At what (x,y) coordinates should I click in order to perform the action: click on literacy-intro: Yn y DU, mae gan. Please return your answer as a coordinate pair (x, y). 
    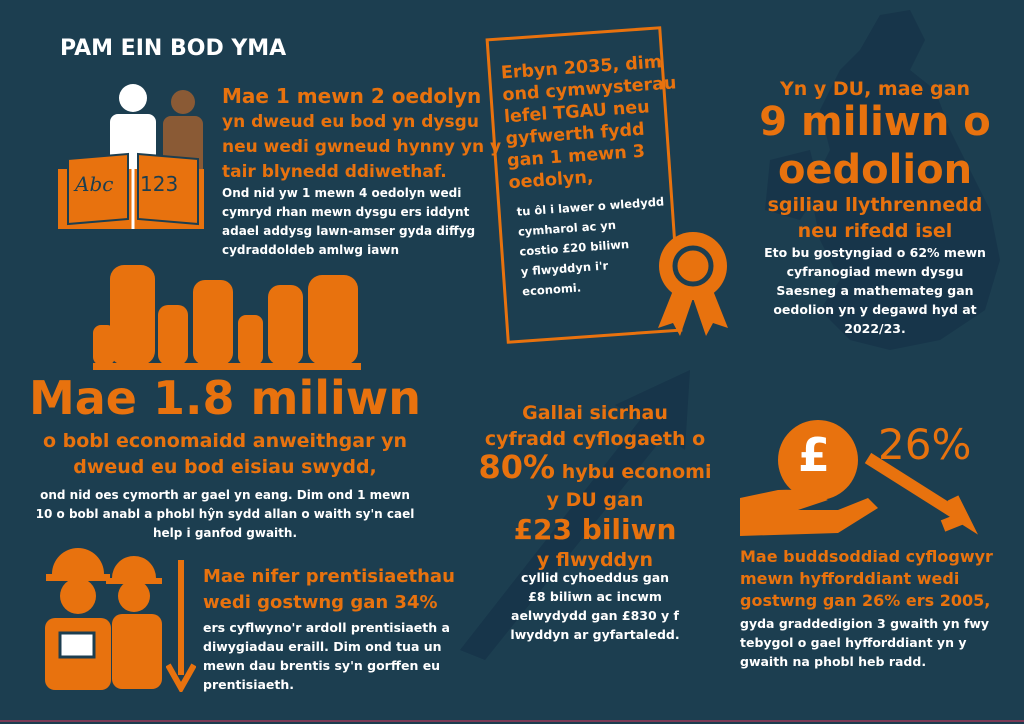
    Looking at the image, I should click on (875, 89).